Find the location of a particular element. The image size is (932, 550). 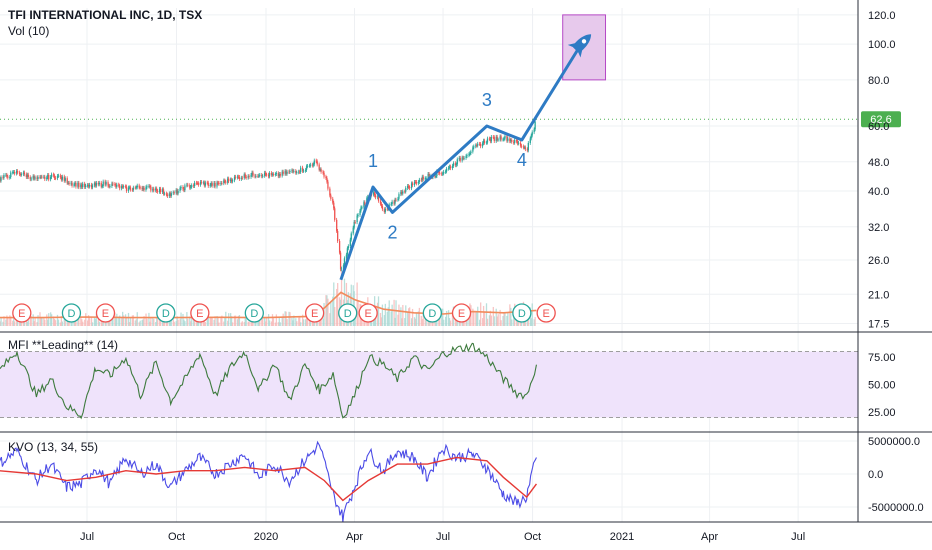

mfi-pane is located at coordinates (429, 381).